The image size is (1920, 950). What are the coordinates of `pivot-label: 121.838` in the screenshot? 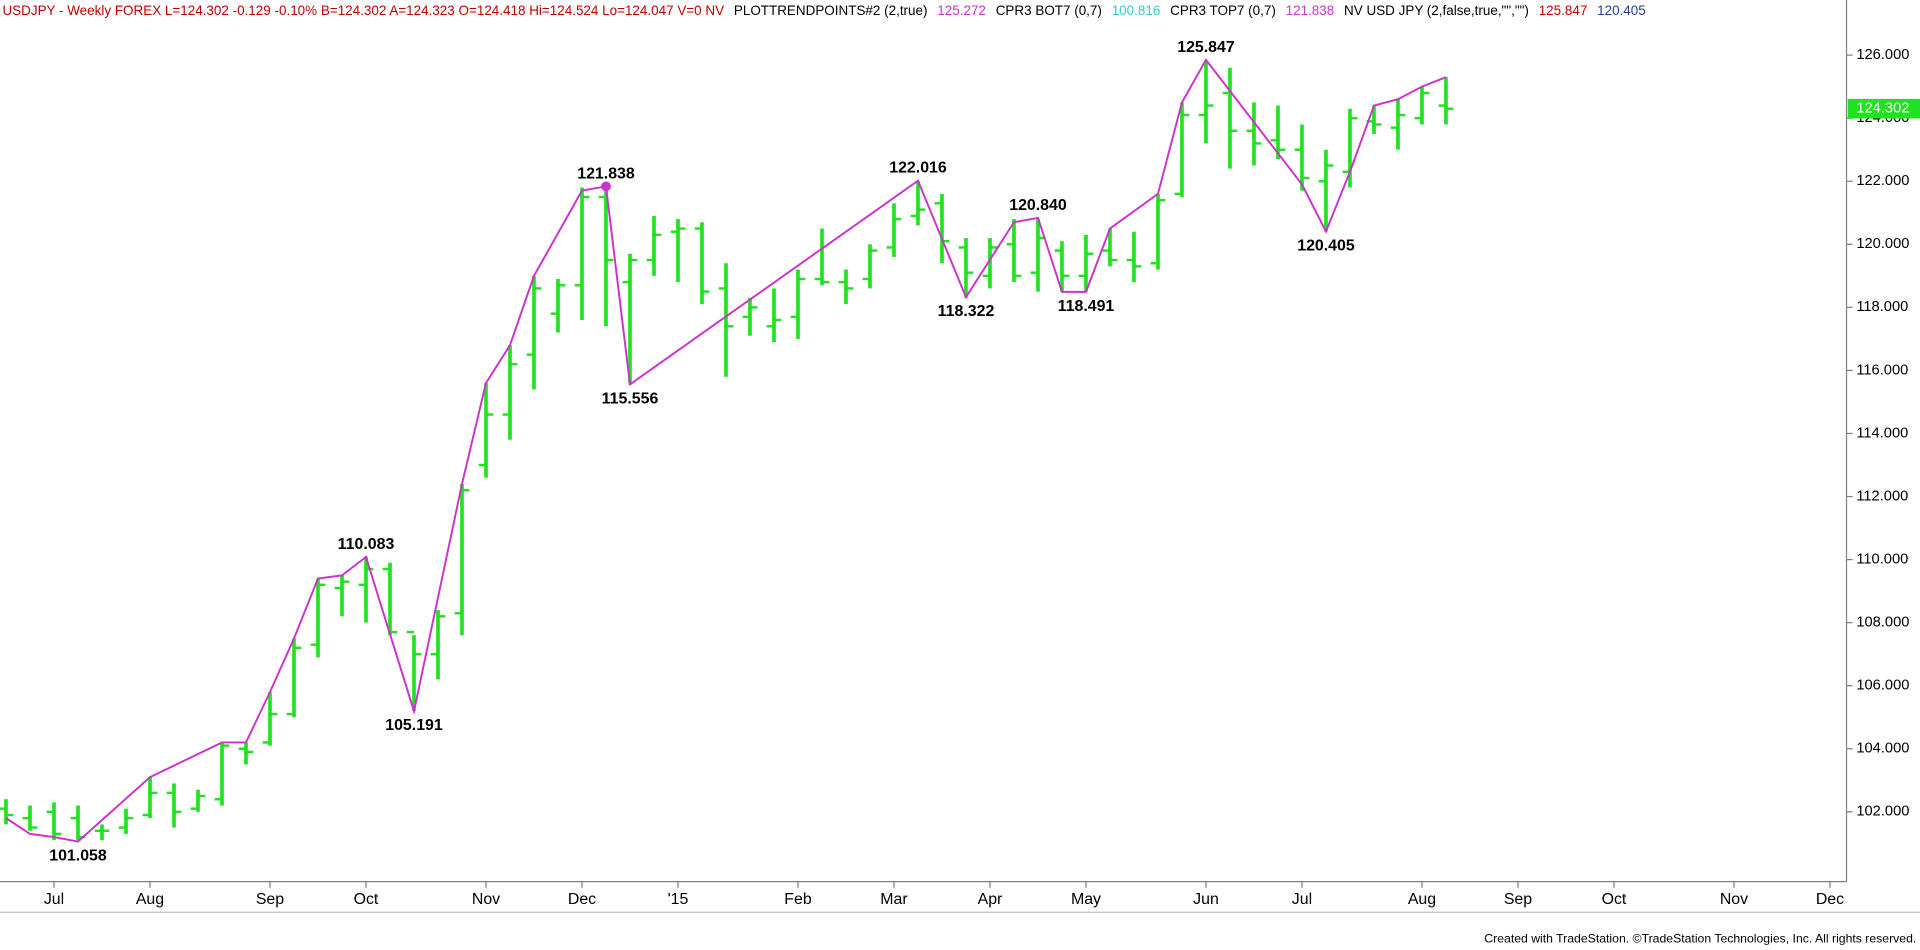 It's located at (606, 173).